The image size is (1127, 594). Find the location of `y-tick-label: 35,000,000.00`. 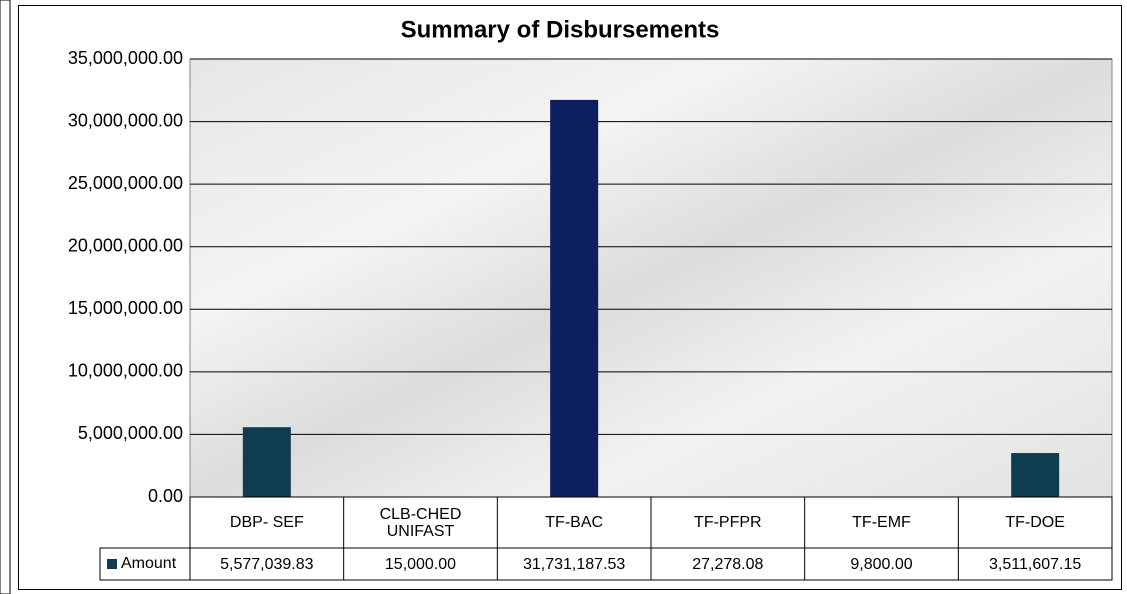

y-tick-label: 35,000,000.00 is located at coordinates (125, 58).